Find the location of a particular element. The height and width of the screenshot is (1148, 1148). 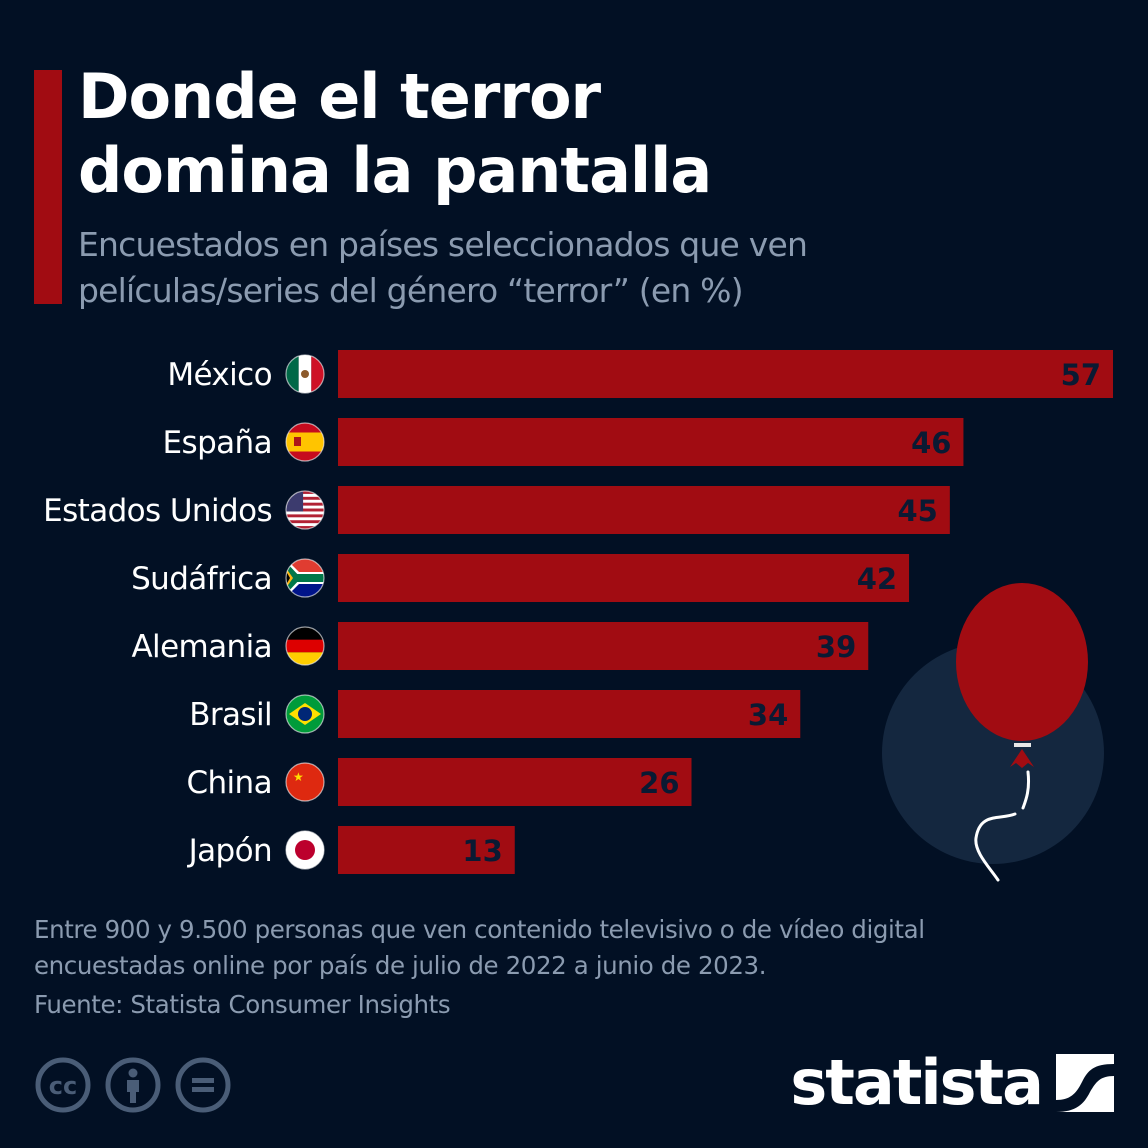

bar-row: 42 Sudáfrica is located at coordinates (520, 578).